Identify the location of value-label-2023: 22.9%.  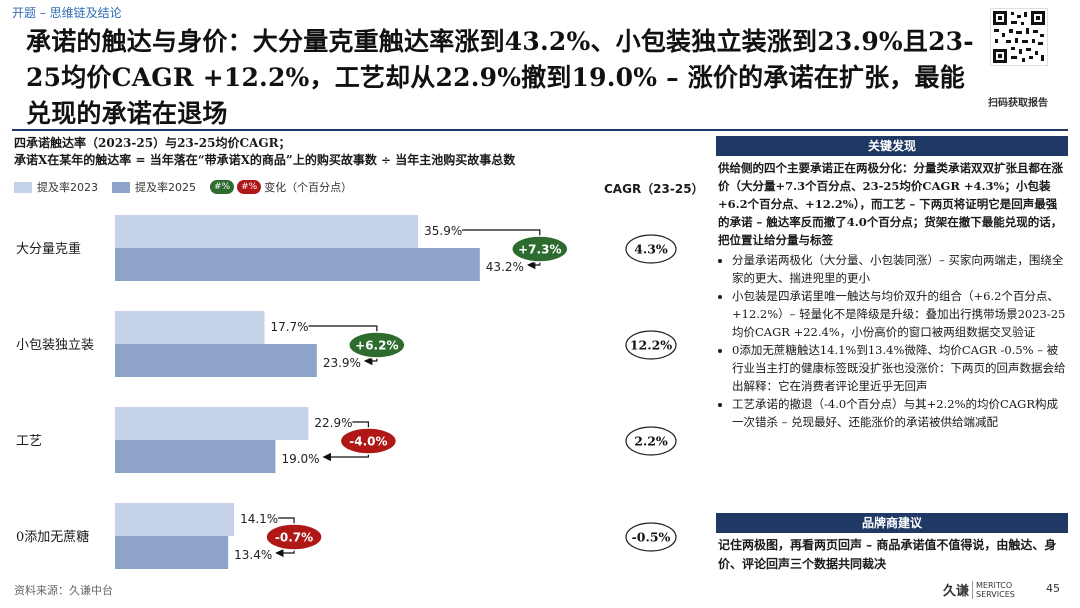
(333, 423).